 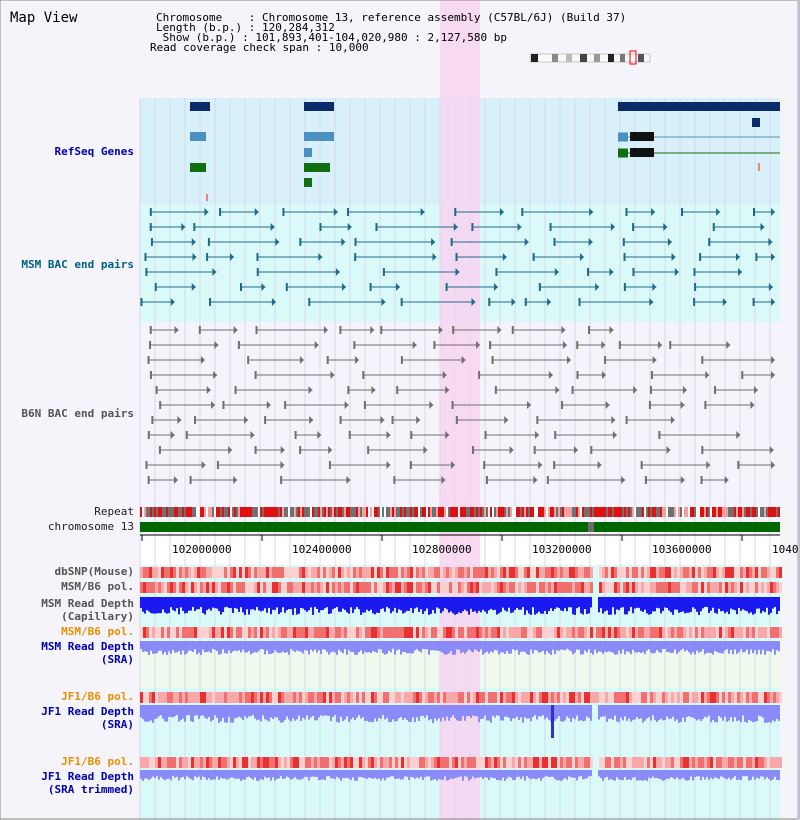 I want to click on track-label-b6n-bac: B6N BAC end pairs, so click(x=77, y=413).